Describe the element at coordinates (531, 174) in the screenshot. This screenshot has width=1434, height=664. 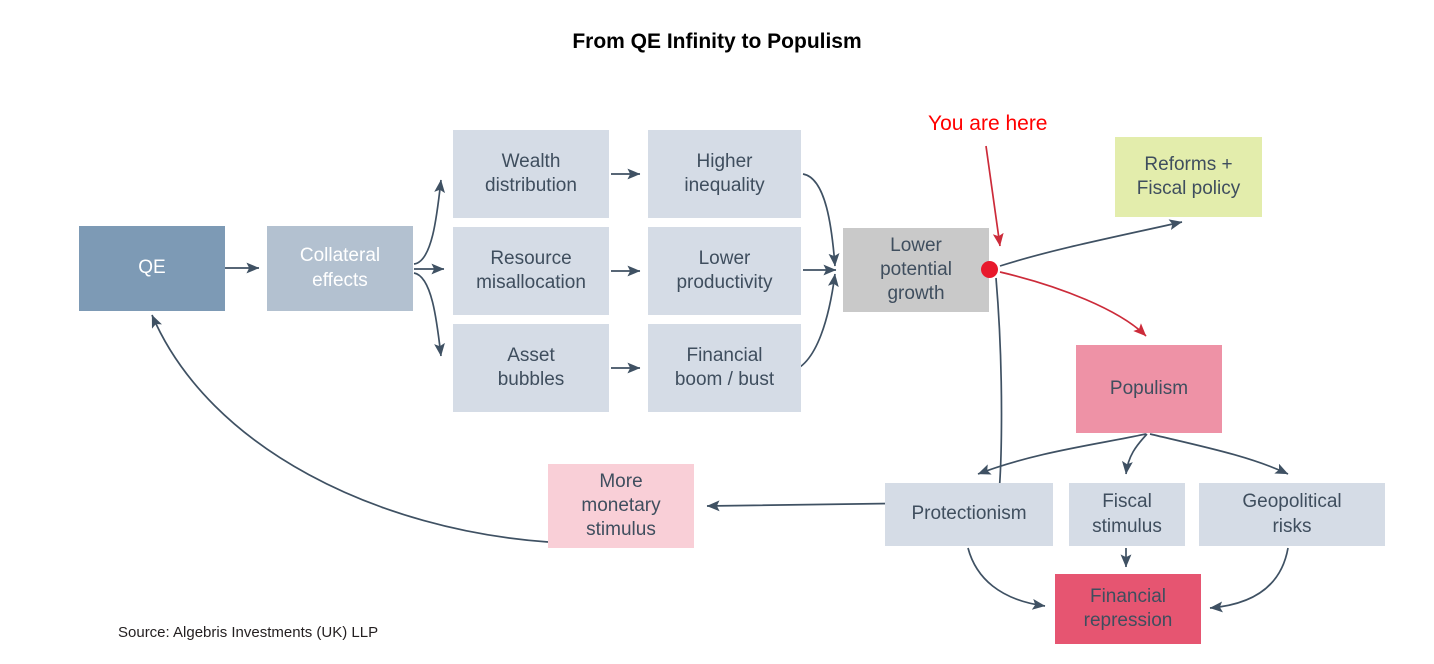
I see `node-wealth-distribution: Wealth distribution` at that location.